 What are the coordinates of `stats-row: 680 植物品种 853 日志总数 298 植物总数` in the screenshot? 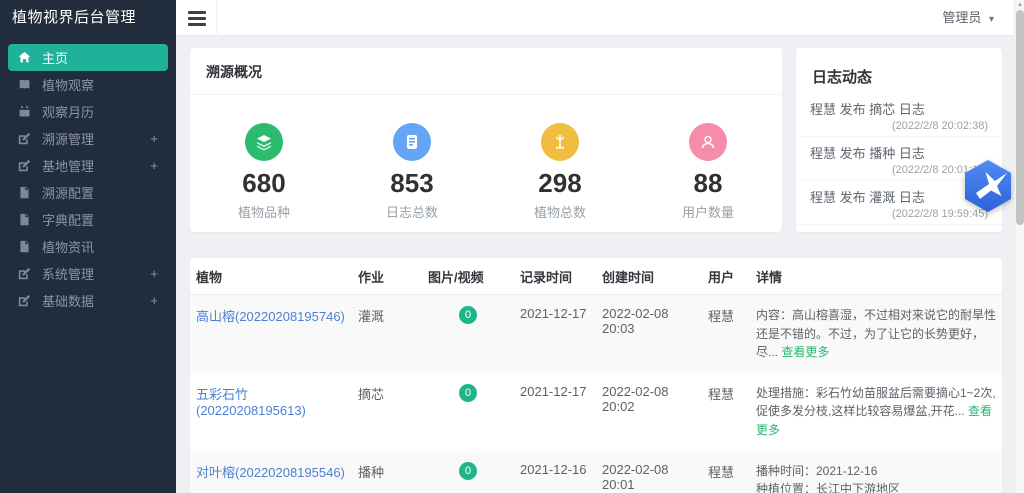 It's located at (486, 158).